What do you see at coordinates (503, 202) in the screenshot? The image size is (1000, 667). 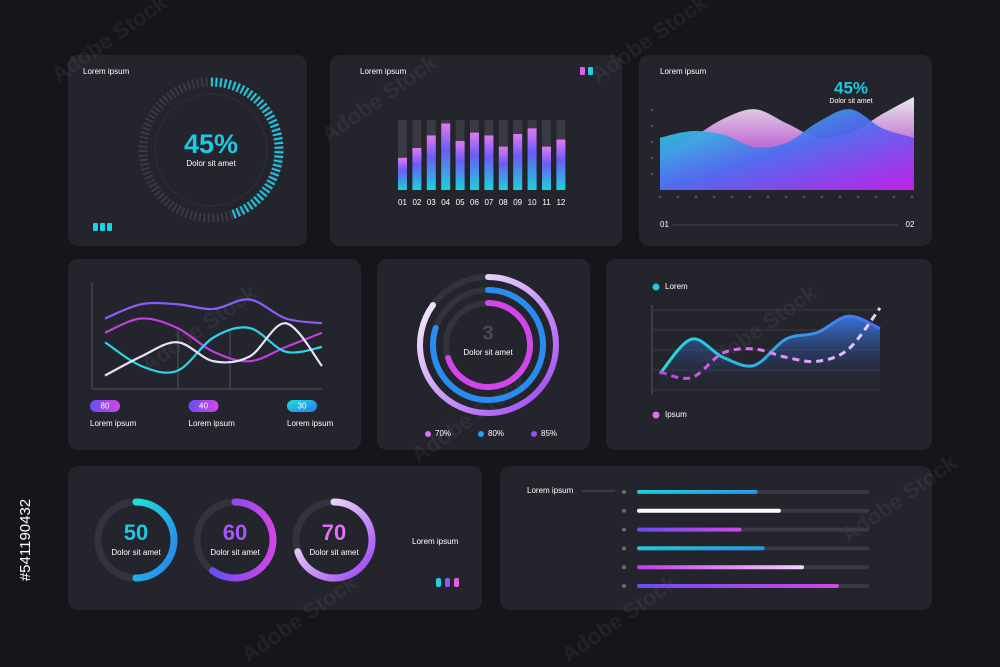 I see `x-tick-label: 08` at bounding box center [503, 202].